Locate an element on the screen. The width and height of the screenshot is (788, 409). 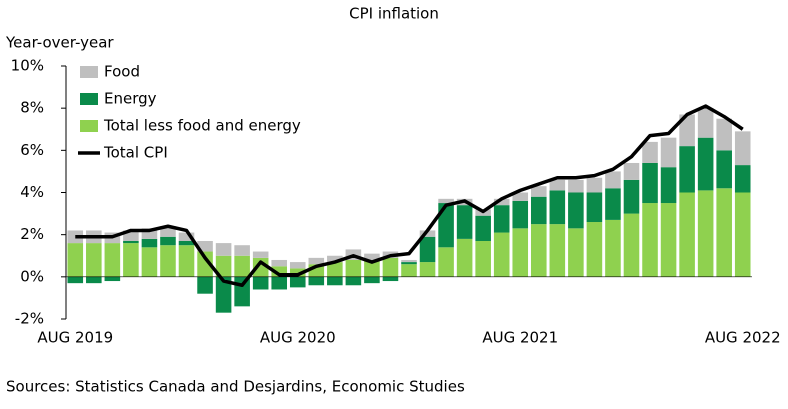
legend-label: Energy is located at coordinates (130, 99).